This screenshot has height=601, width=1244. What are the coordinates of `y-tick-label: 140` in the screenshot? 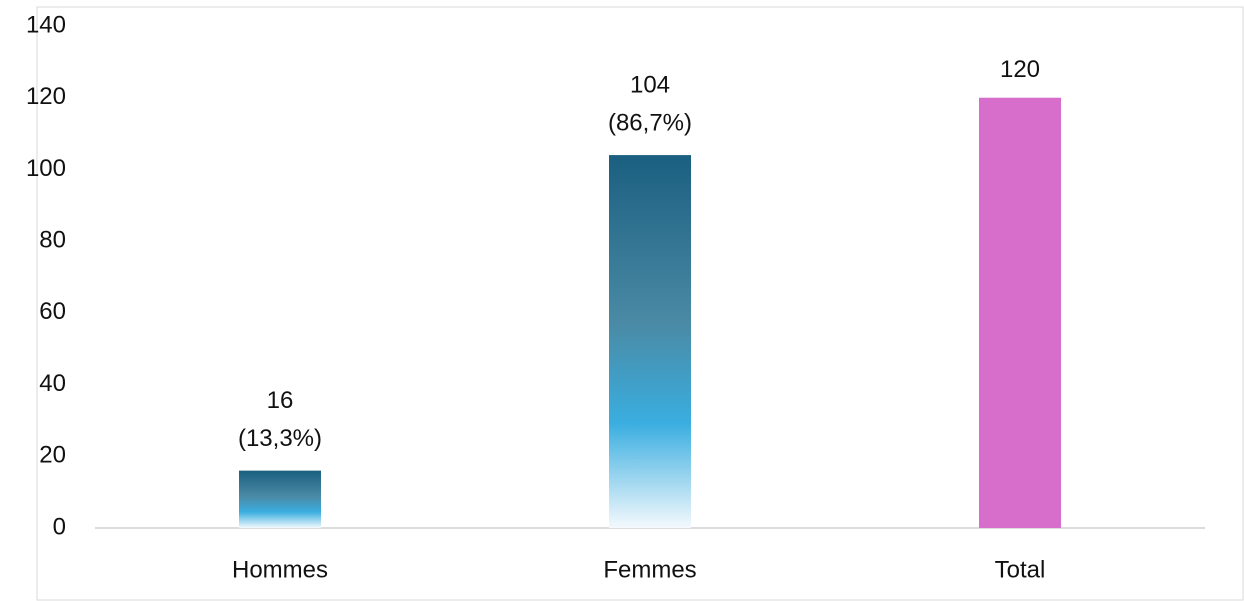 It's located at (46, 24).